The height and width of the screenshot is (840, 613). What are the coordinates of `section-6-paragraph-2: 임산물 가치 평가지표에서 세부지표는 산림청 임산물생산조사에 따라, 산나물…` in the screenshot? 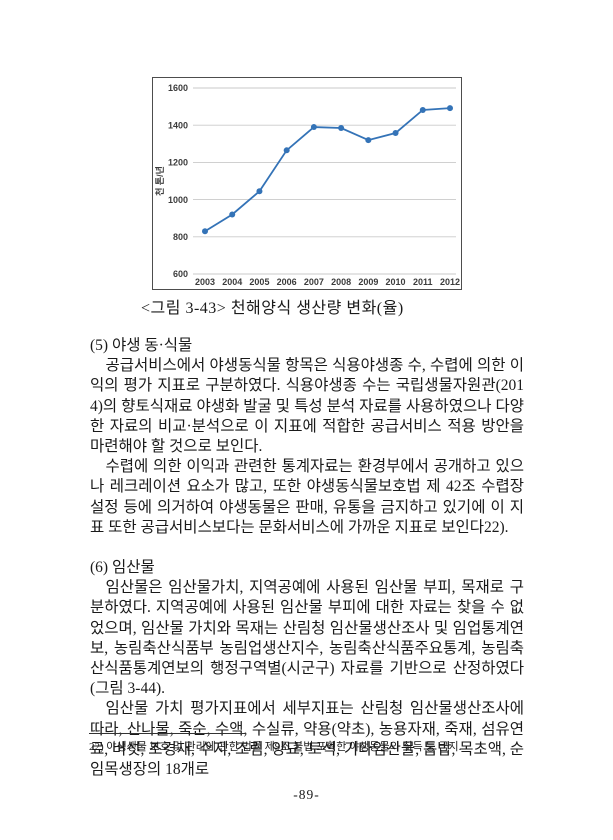 It's located at (307, 739).